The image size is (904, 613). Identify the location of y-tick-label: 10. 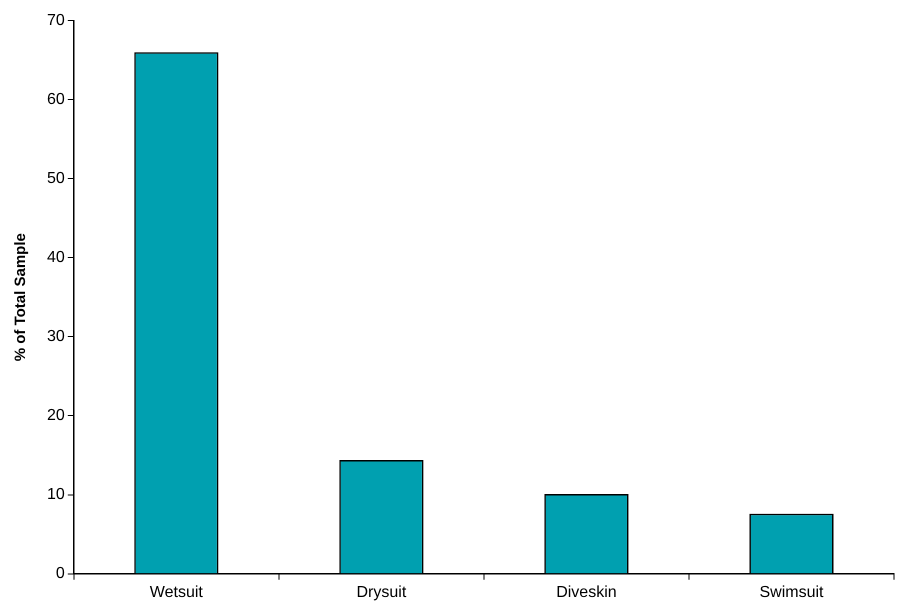
(56, 495).